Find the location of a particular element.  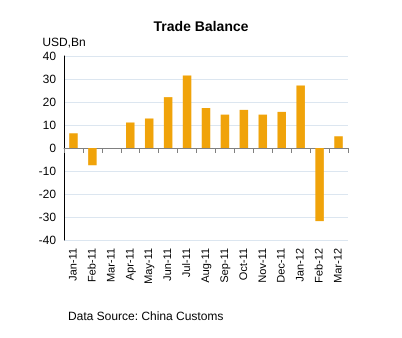

y-tick-label: 30 is located at coordinates (49, 79).